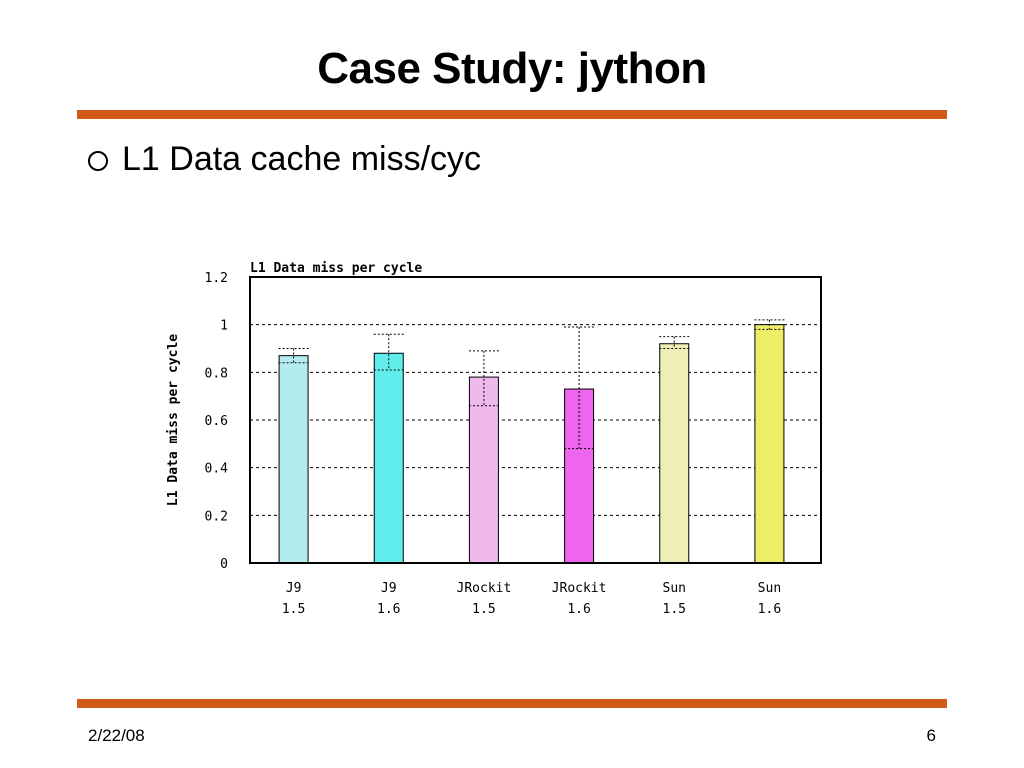 Image resolution: width=1024 pixels, height=768 pixels. I want to click on bullet-item: L1 Data cache miss/cyc, so click(284, 159).